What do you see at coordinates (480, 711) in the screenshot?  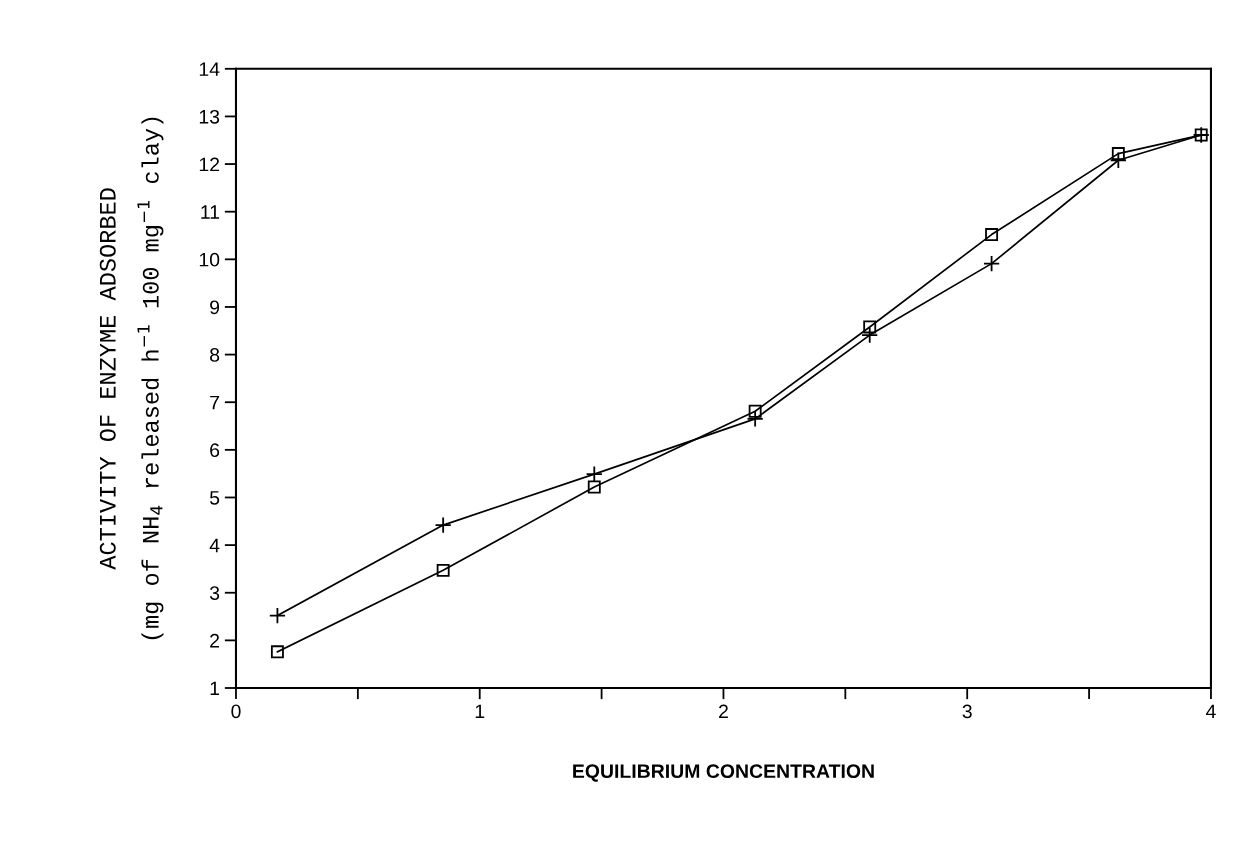 I see `x-tick-label: 1` at bounding box center [480, 711].